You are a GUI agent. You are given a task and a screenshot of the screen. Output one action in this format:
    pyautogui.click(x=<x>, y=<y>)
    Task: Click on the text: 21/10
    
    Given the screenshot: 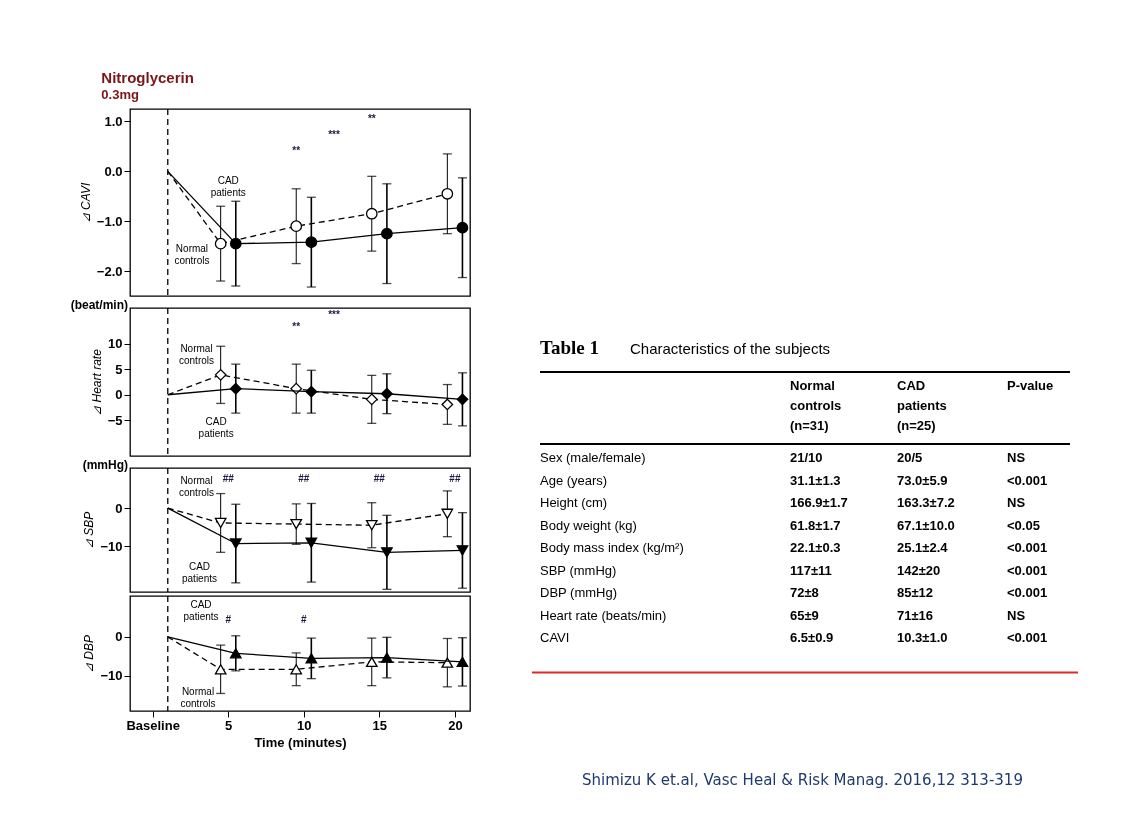 What is the action you would take?
    pyautogui.click(x=806, y=457)
    